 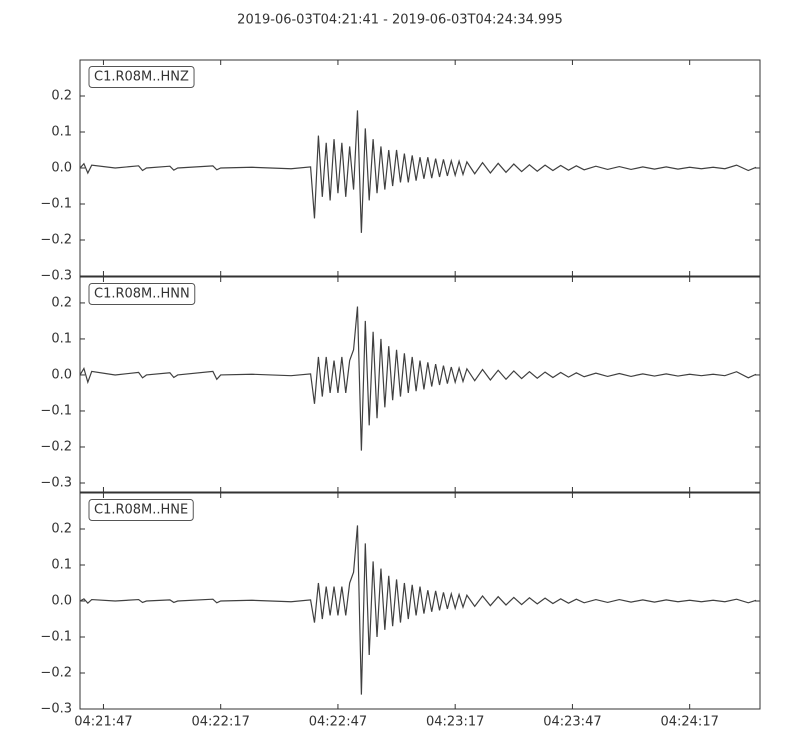 I want to click on trace-label: C1.R08M..HNN, so click(x=142, y=294).